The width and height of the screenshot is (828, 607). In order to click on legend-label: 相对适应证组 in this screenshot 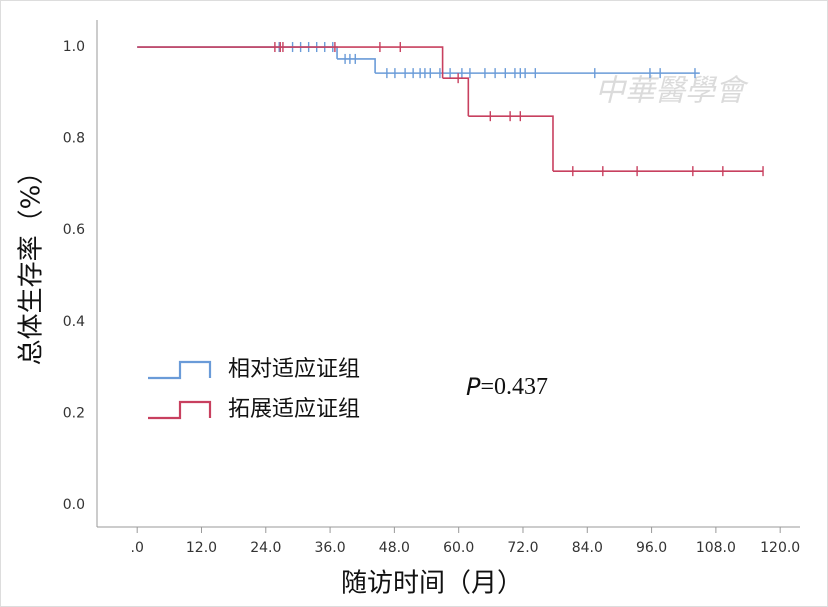, I will do `click(294, 369)`.